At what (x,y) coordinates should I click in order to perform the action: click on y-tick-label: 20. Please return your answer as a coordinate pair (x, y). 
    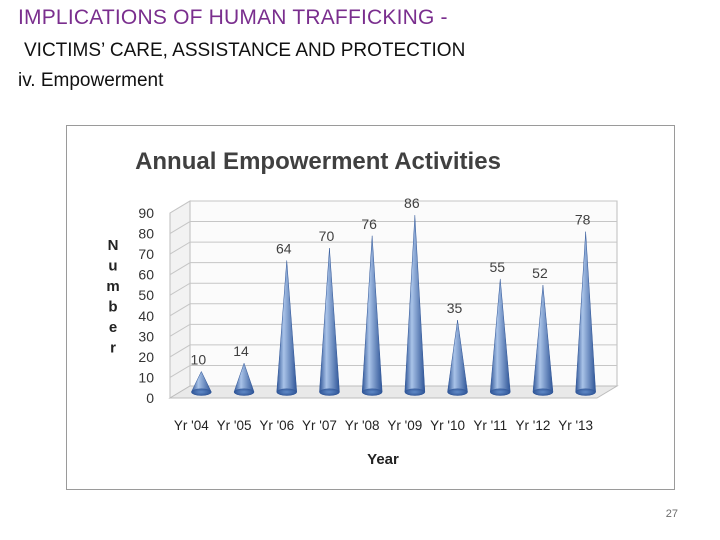
    Looking at the image, I should click on (146, 357).